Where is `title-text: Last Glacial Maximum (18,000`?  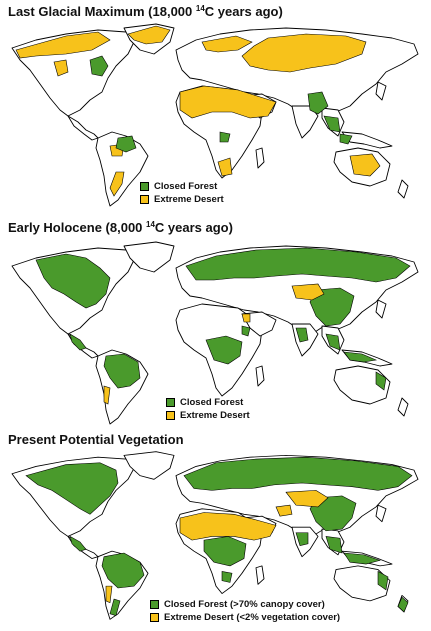 title-text: Last Glacial Maximum (18,000 is located at coordinates (102, 11).